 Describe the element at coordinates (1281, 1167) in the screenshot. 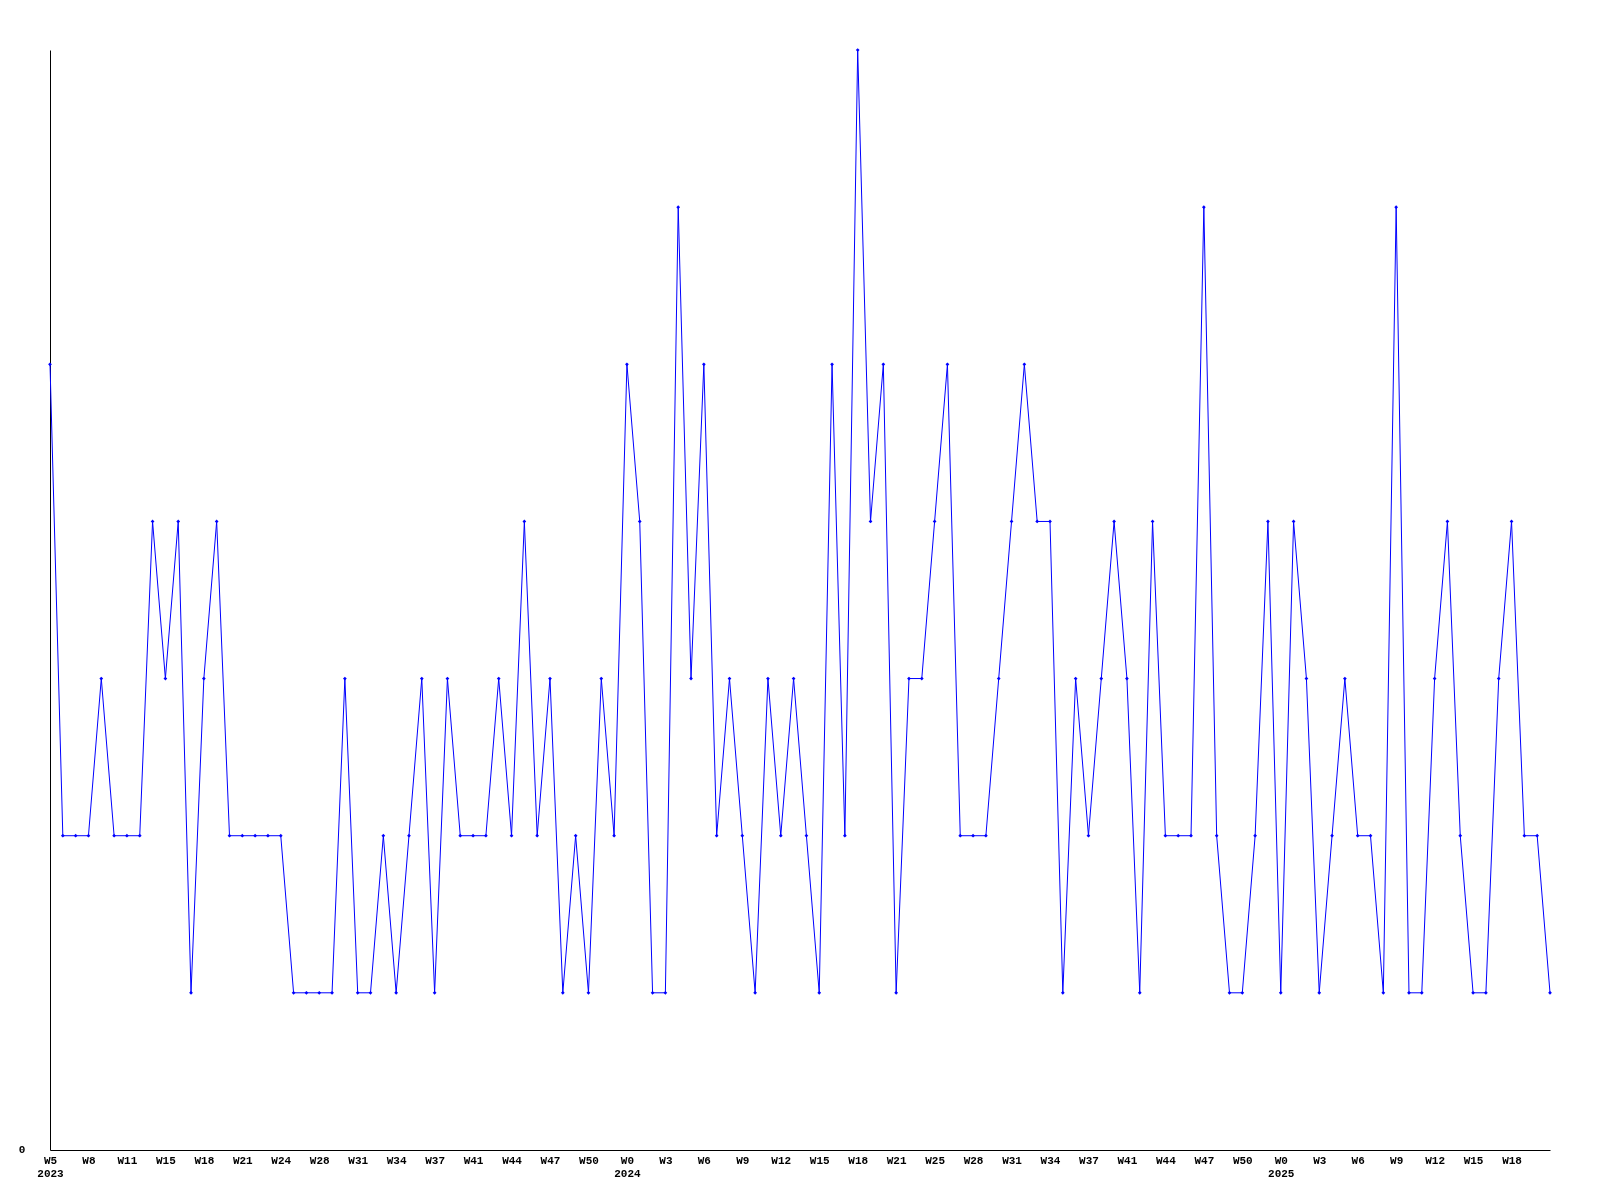

I see `x-tick-label: W0 2025` at that location.